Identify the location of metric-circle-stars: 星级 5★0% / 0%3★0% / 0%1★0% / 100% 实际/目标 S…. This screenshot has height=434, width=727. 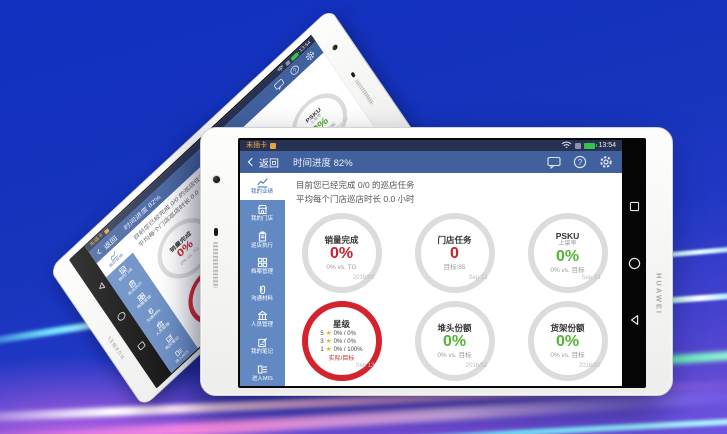
(341, 341).